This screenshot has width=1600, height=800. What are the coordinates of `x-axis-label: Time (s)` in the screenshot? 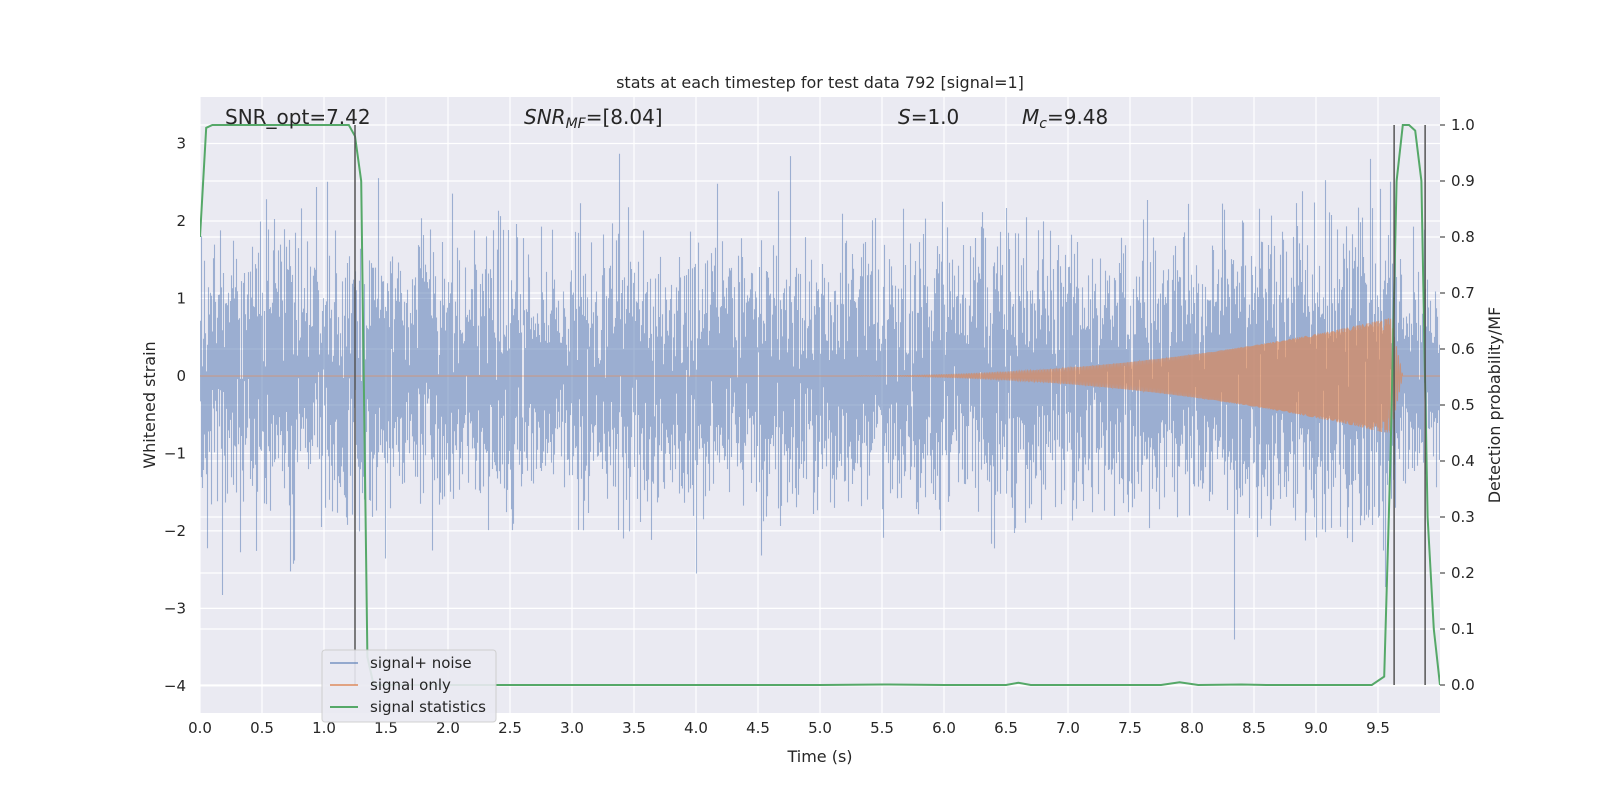 It's located at (819, 756).